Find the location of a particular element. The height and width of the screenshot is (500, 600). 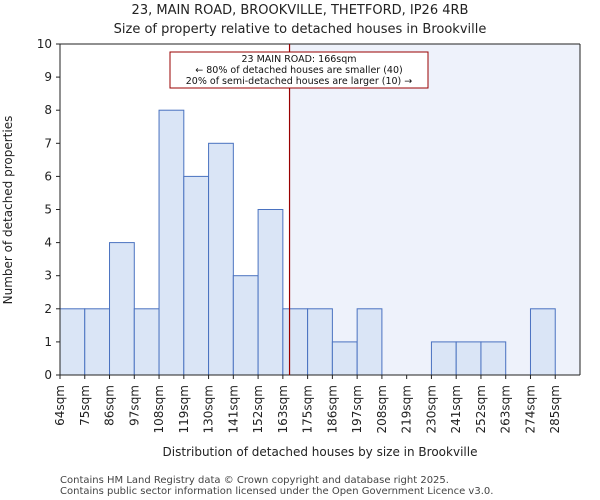

y-tick-label-10: 10 is located at coordinates (44, 44).